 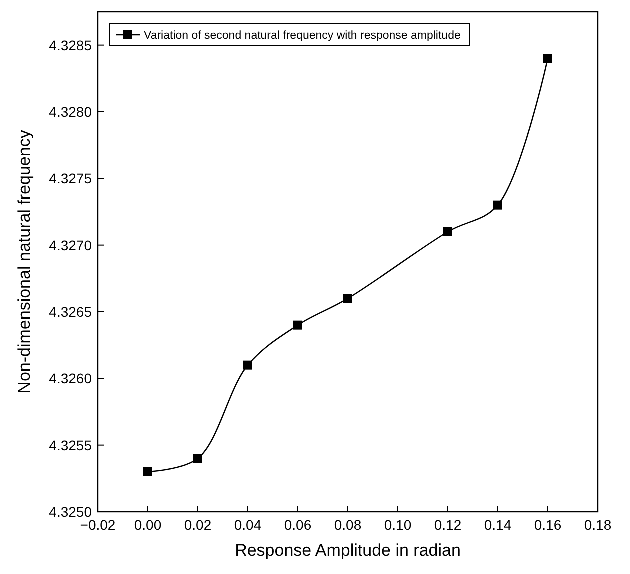 I want to click on x-tick-label: 0.16, so click(x=548, y=525).